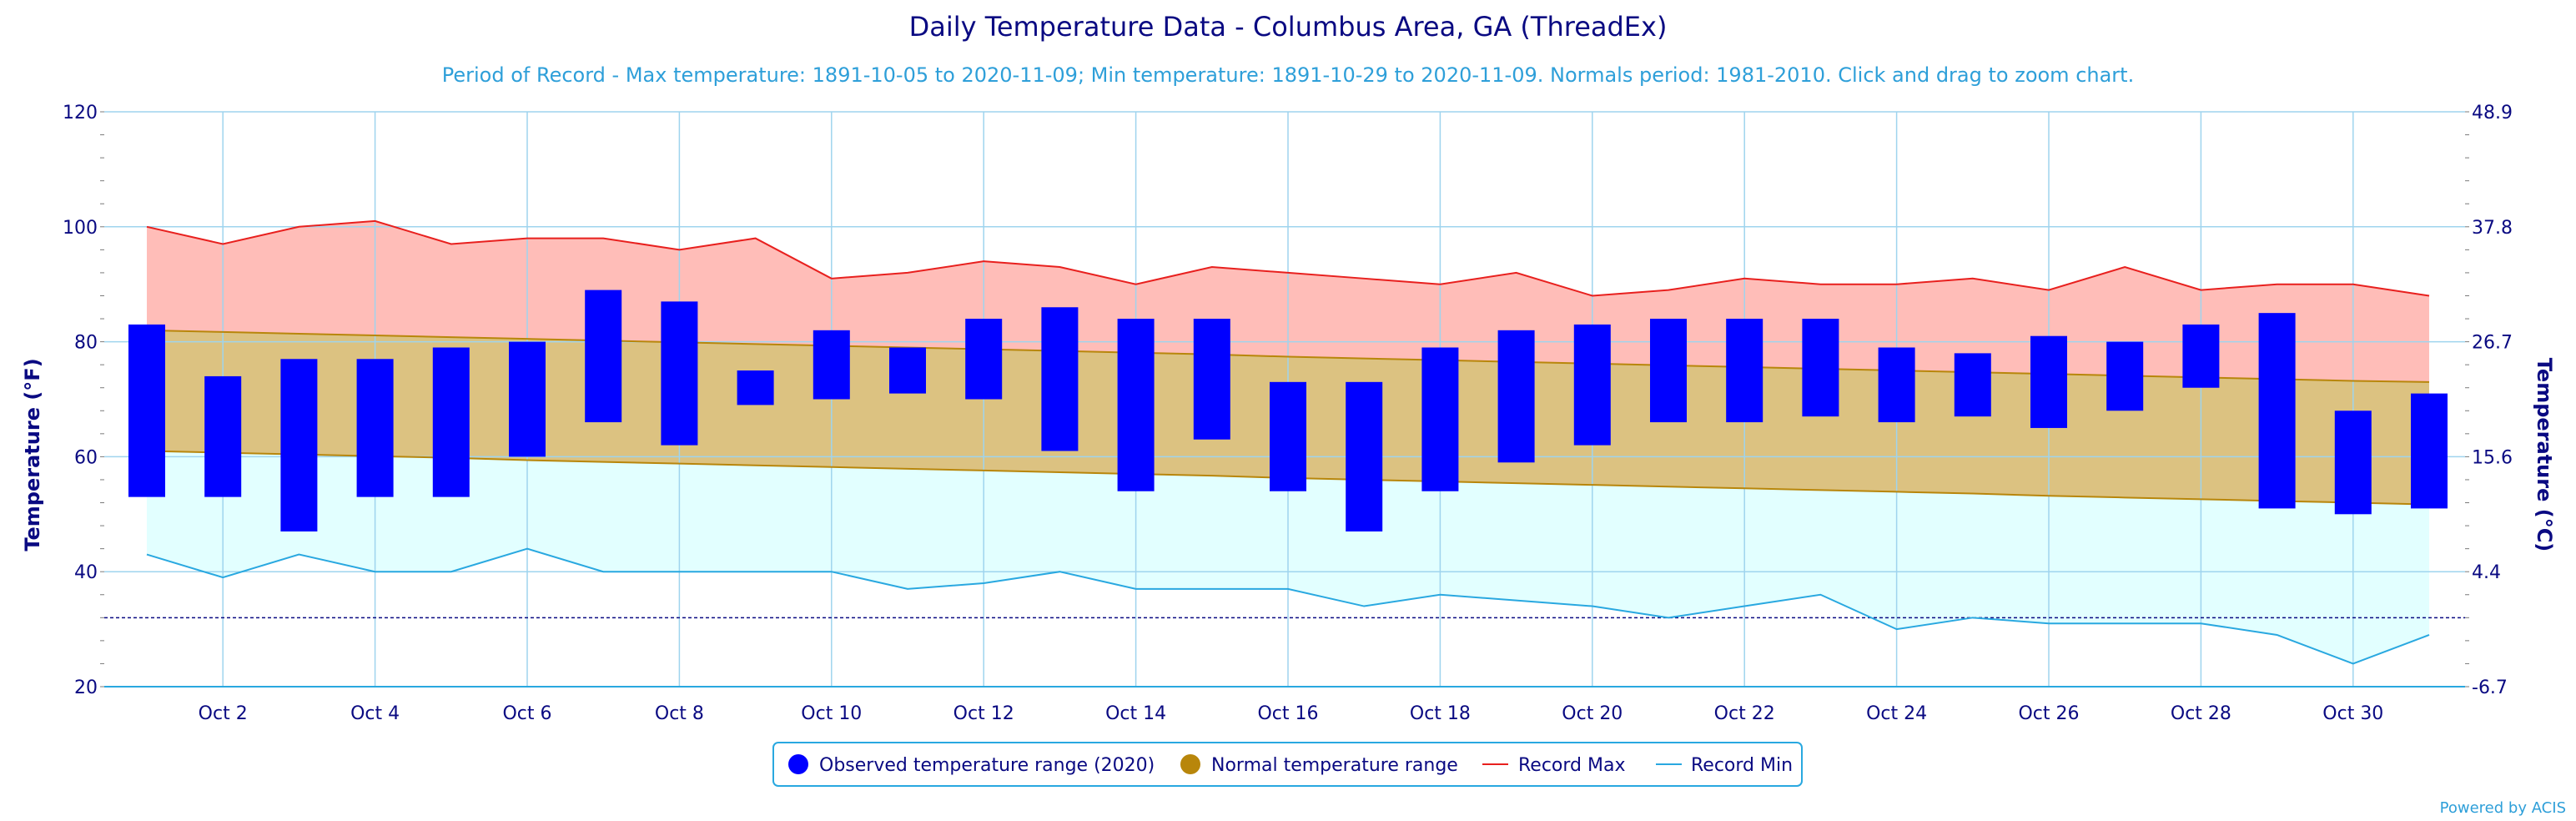 Image resolution: width=2576 pixels, height=821 pixels. I want to click on legend-item-record-max: Record Max, so click(1554, 765).